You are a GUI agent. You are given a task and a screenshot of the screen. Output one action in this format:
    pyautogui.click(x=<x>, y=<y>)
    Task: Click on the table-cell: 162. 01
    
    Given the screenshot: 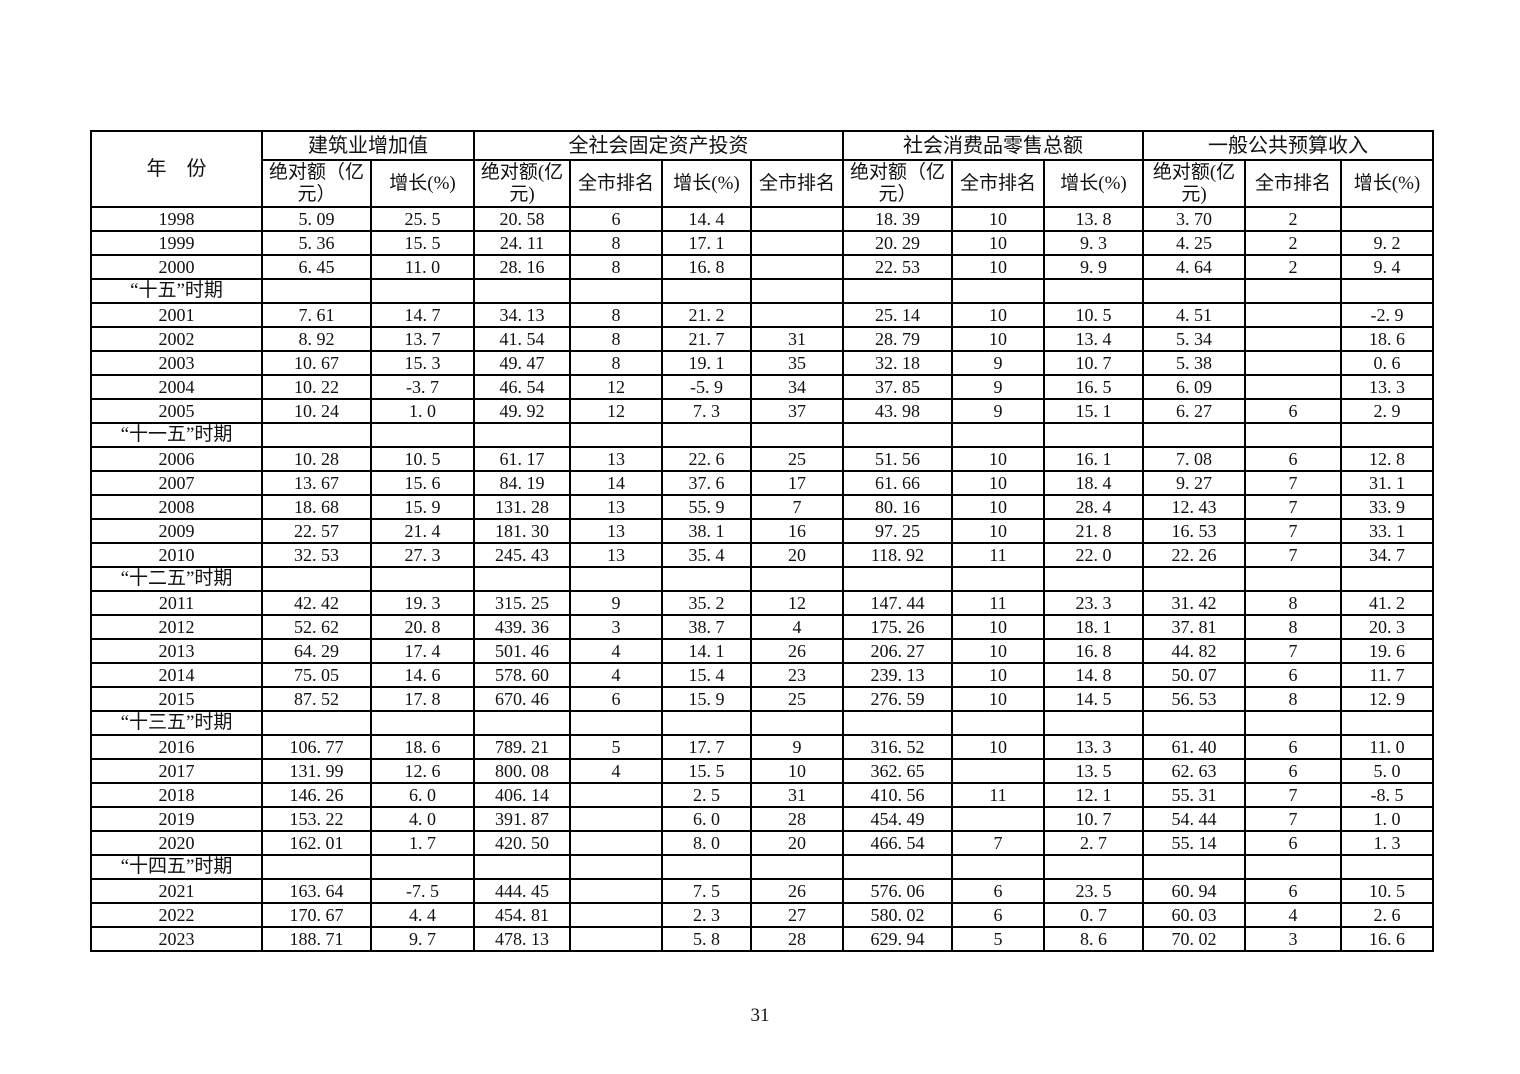 What is the action you would take?
    pyautogui.click(x=316, y=843)
    